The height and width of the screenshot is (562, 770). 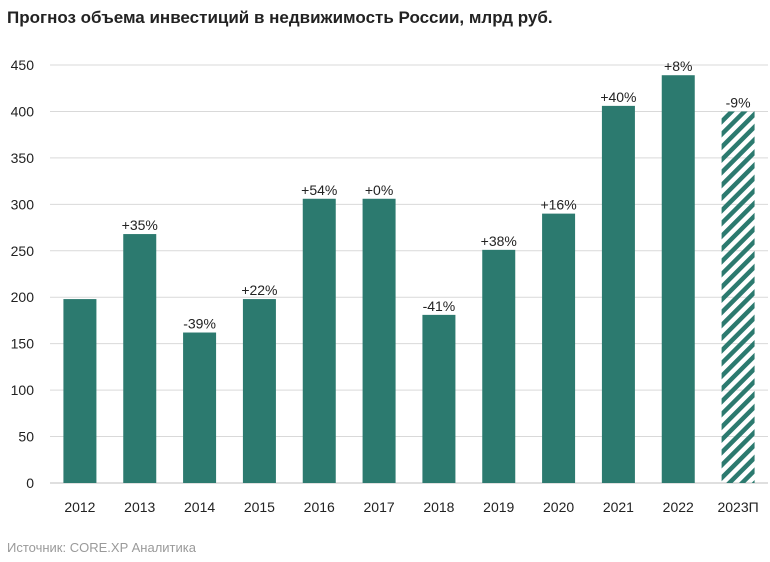 I want to click on data-label: +38%, so click(x=499, y=241).